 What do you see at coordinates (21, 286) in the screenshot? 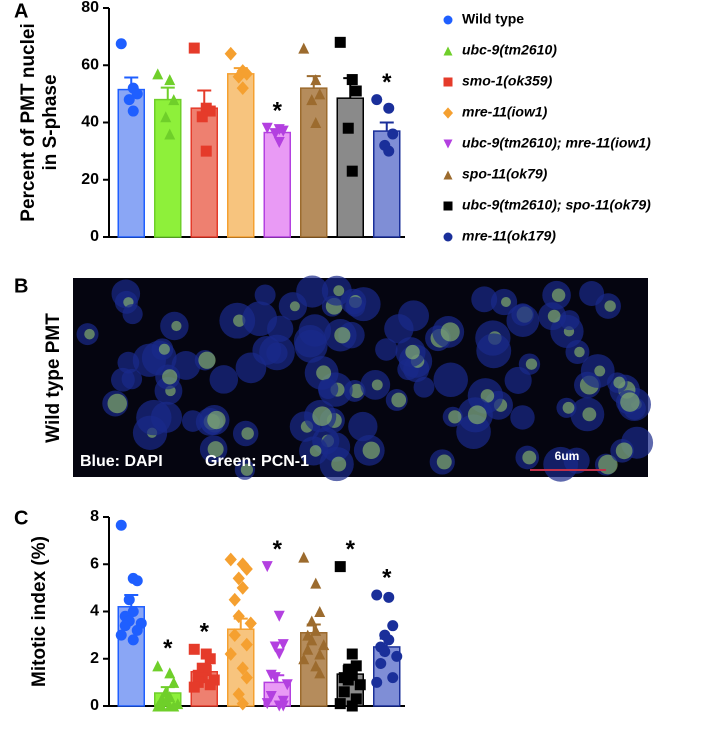
I see `panel-label: B` at bounding box center [21, 286].